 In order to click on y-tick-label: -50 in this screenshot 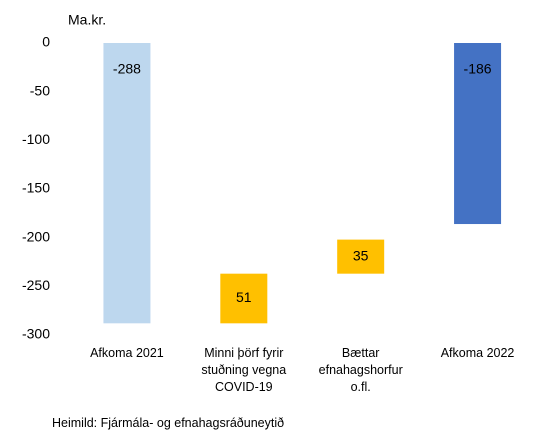, I will do `click(40, 90)`.